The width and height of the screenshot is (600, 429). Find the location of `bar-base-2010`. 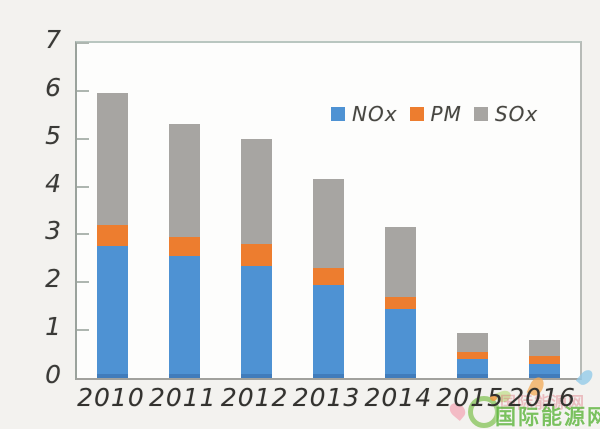

bar-base-2010 is located at coordinates (113, 376).